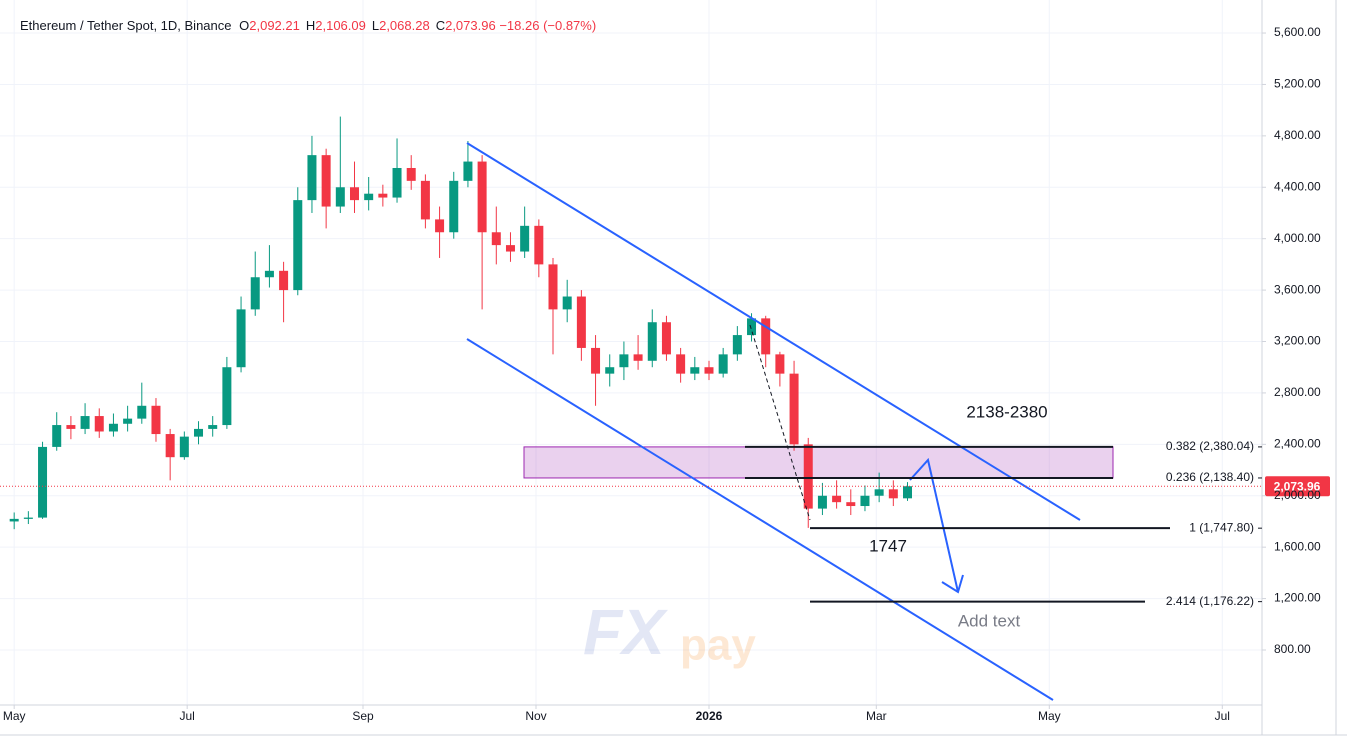 The height and width of the screenshot is (744, 1347). I want to click on zone-layer, so click(818, 462).